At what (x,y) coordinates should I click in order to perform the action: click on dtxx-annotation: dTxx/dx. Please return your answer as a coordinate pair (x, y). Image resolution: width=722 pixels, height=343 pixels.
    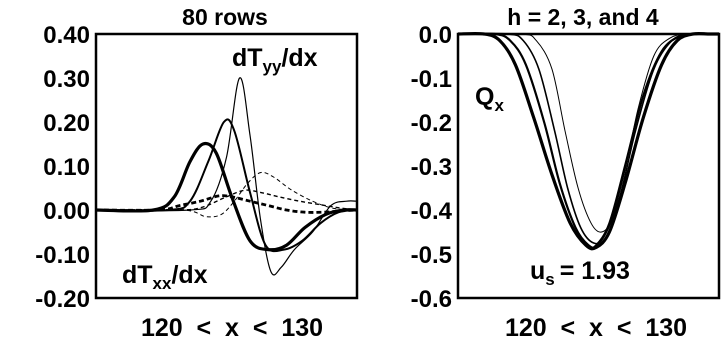
    Looking at the image, I should click on (165, 277).